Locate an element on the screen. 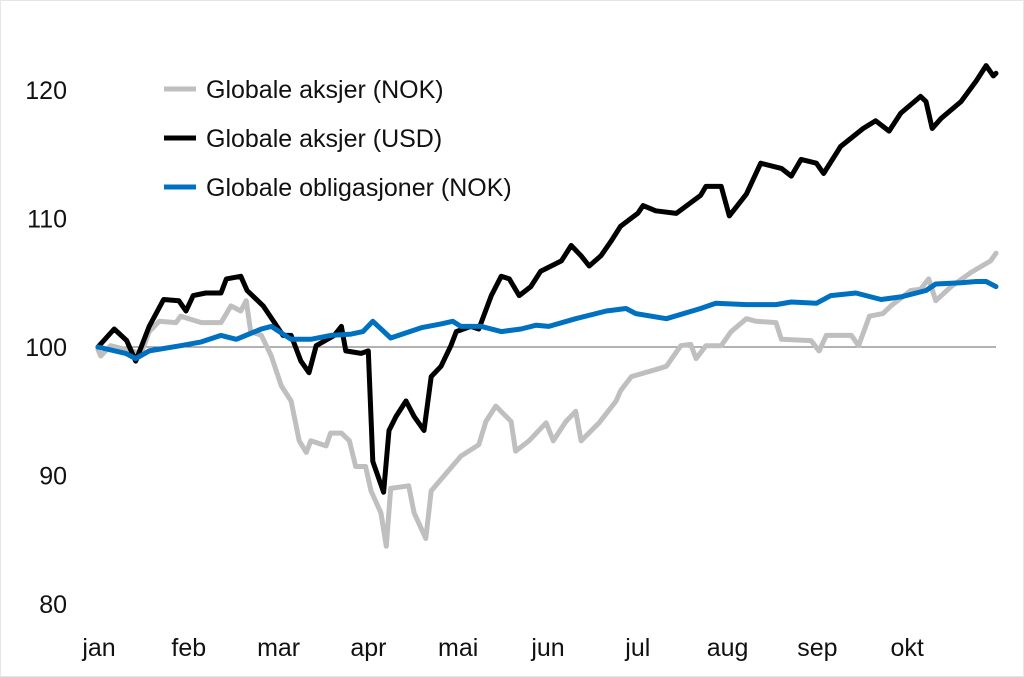 Image resolution: width=1024 pixels, height=677 pixels. x-tick-label: jun is located at coordinates (547, 648).